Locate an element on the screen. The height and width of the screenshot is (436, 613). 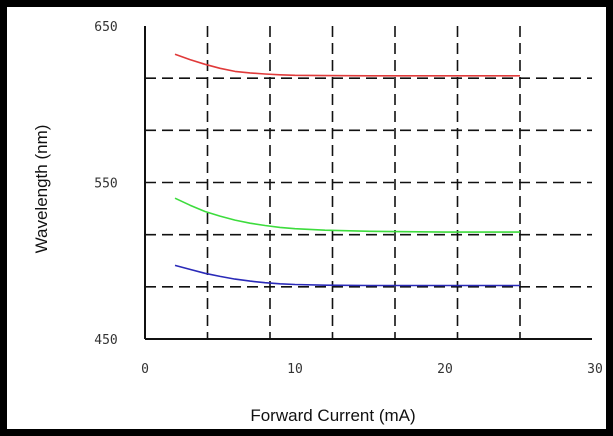
x-axis-title: Forward Current (mA) is located at coordinates (332, 415).